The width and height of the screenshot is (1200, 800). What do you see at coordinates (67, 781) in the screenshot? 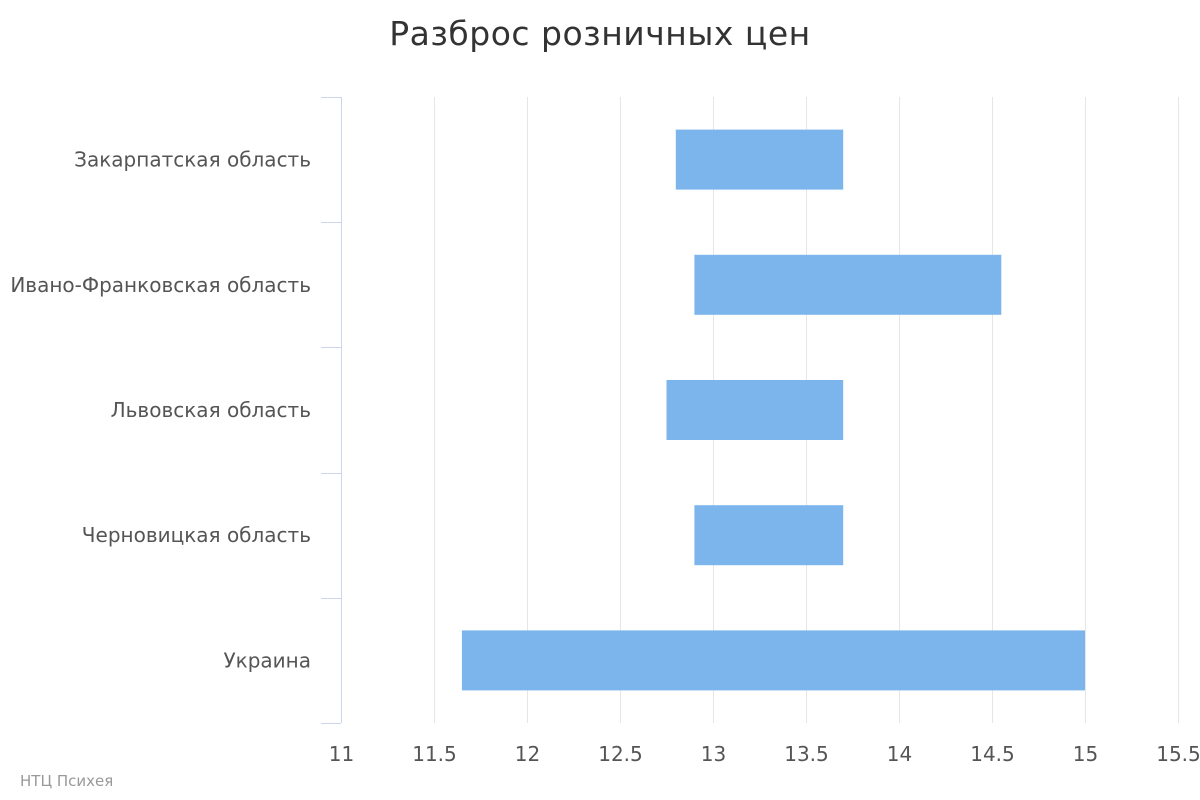
I see `credits-text: НТЦ Психея` at bounding box center [67, 781].